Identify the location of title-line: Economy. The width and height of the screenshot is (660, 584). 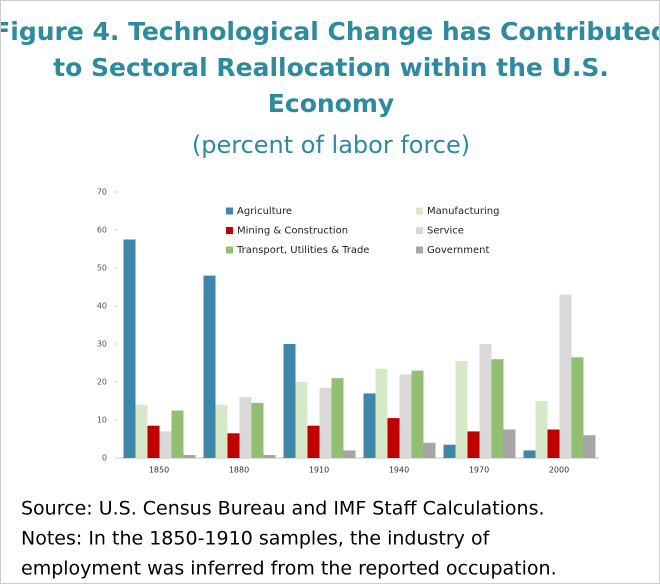
(331, 103).